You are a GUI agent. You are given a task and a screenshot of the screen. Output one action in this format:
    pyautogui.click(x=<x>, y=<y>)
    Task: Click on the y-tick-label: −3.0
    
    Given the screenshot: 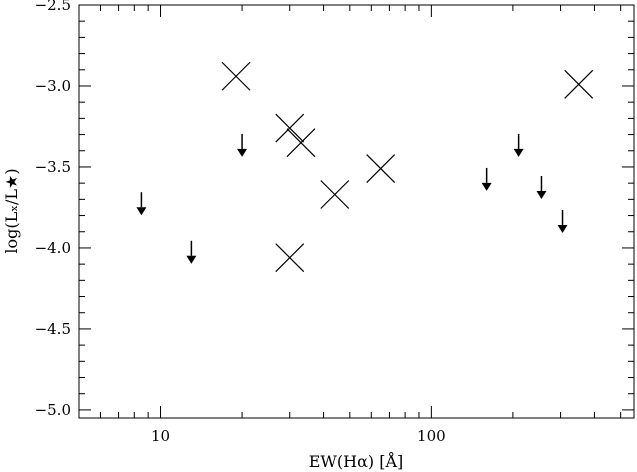 What is the action you would take?
    pyautogui.click(x=53, y=86)
    